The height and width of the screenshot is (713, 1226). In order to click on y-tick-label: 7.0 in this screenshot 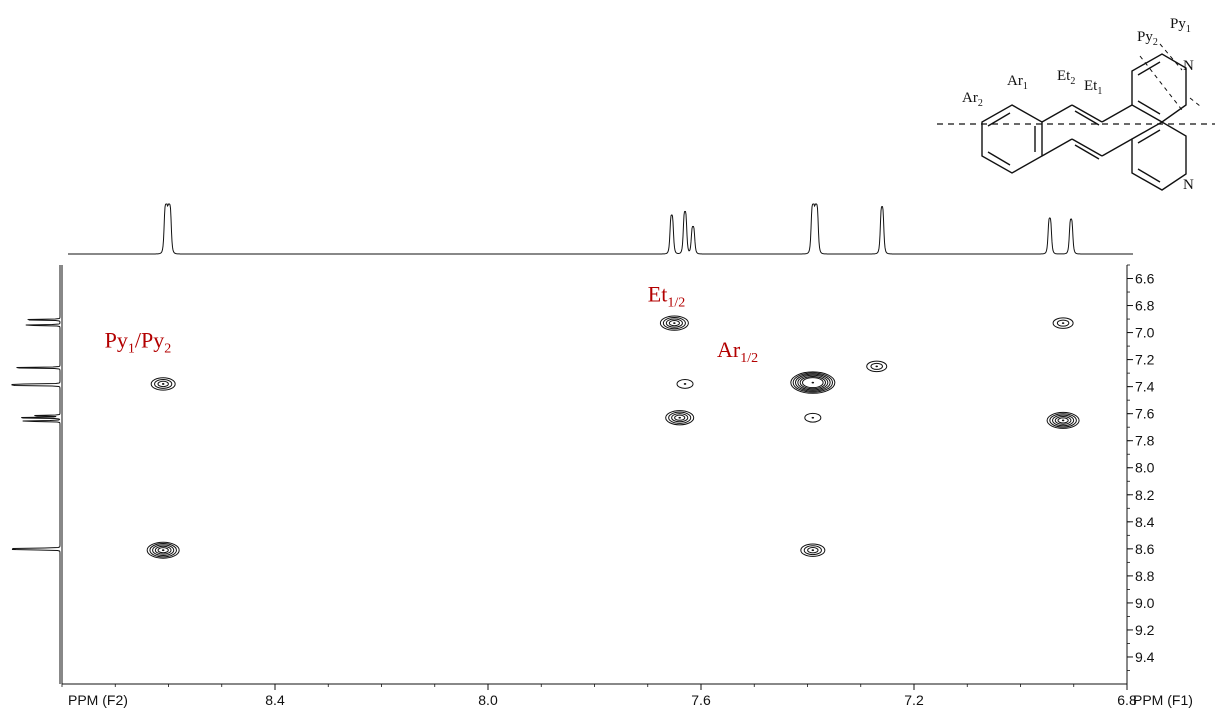, I will do `click(1145, 333)`.